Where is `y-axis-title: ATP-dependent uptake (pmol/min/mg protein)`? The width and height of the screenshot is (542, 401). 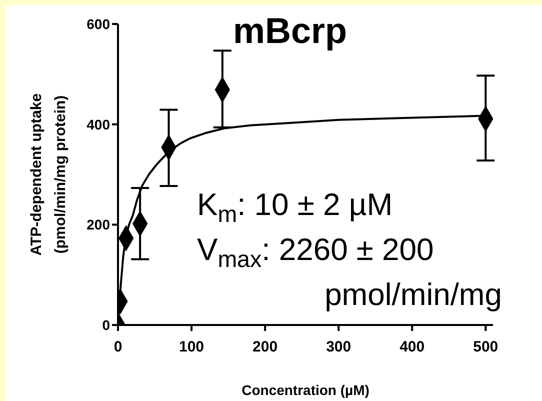
y-axis-title: ATP-dependent uptake (pmol/min/mg protein) is located at coordinates (48, 174).